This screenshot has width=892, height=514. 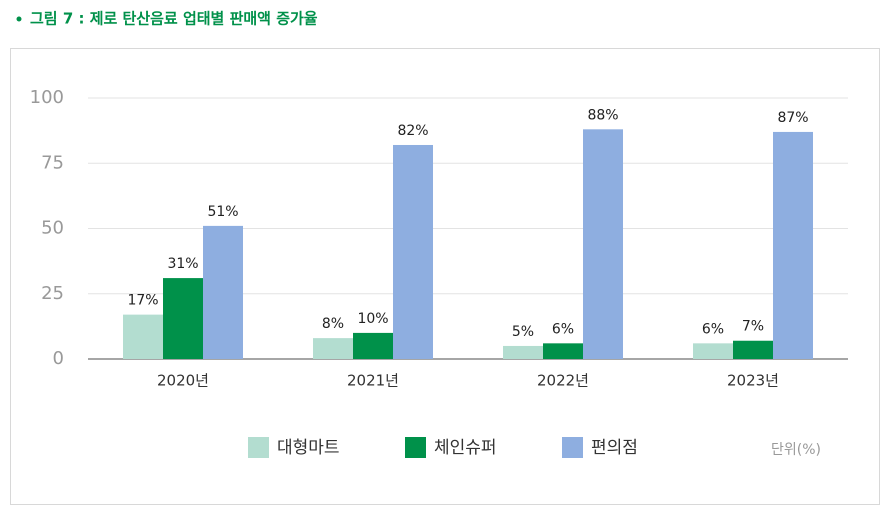 What do you see at coordinates (523, 332) in the screenshot?
I see `value-label: 5%` at bounding box center [523, 332].